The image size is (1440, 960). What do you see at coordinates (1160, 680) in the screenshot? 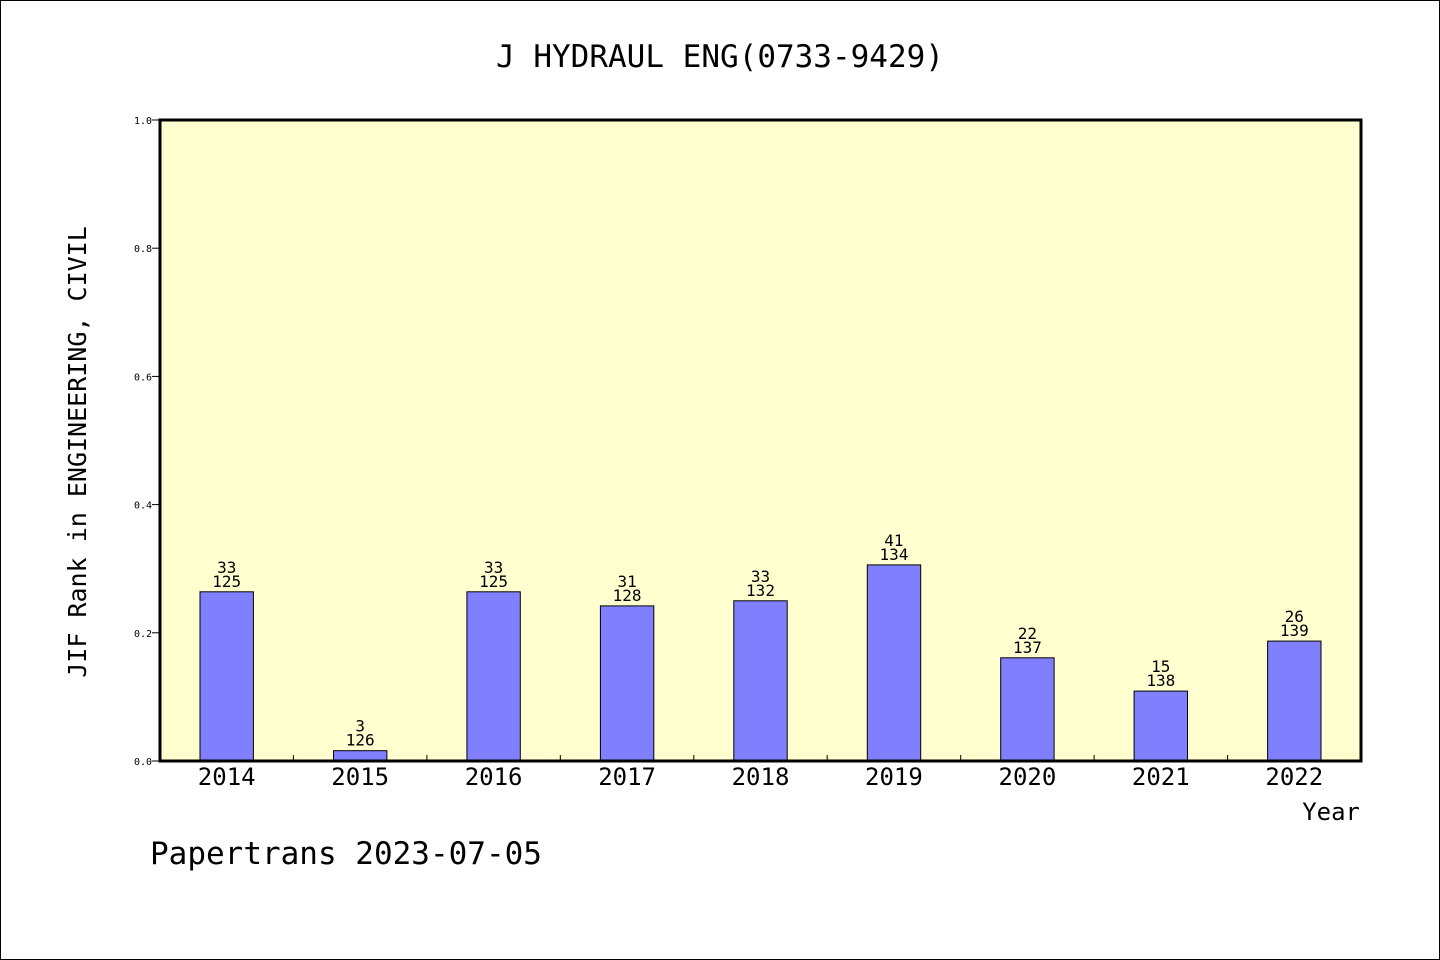
I see `bar-label-bottom-2021: 138` at bounding box center [1160, 680].